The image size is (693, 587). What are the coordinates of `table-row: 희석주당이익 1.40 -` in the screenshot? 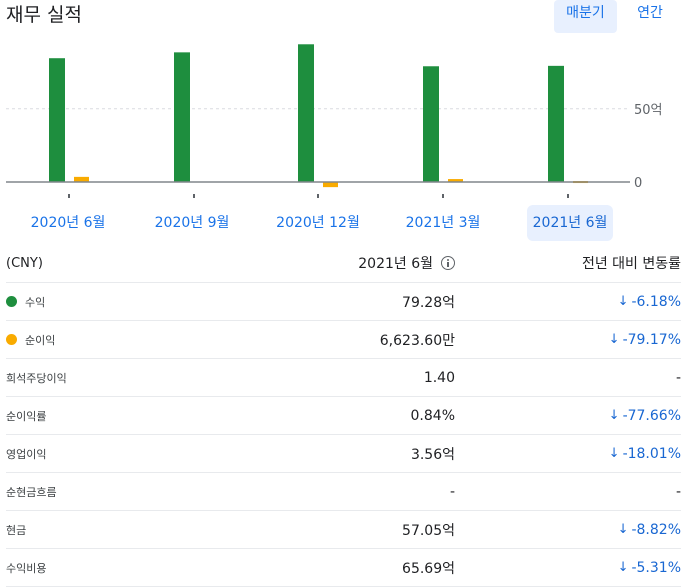 It's located at (343, 378).